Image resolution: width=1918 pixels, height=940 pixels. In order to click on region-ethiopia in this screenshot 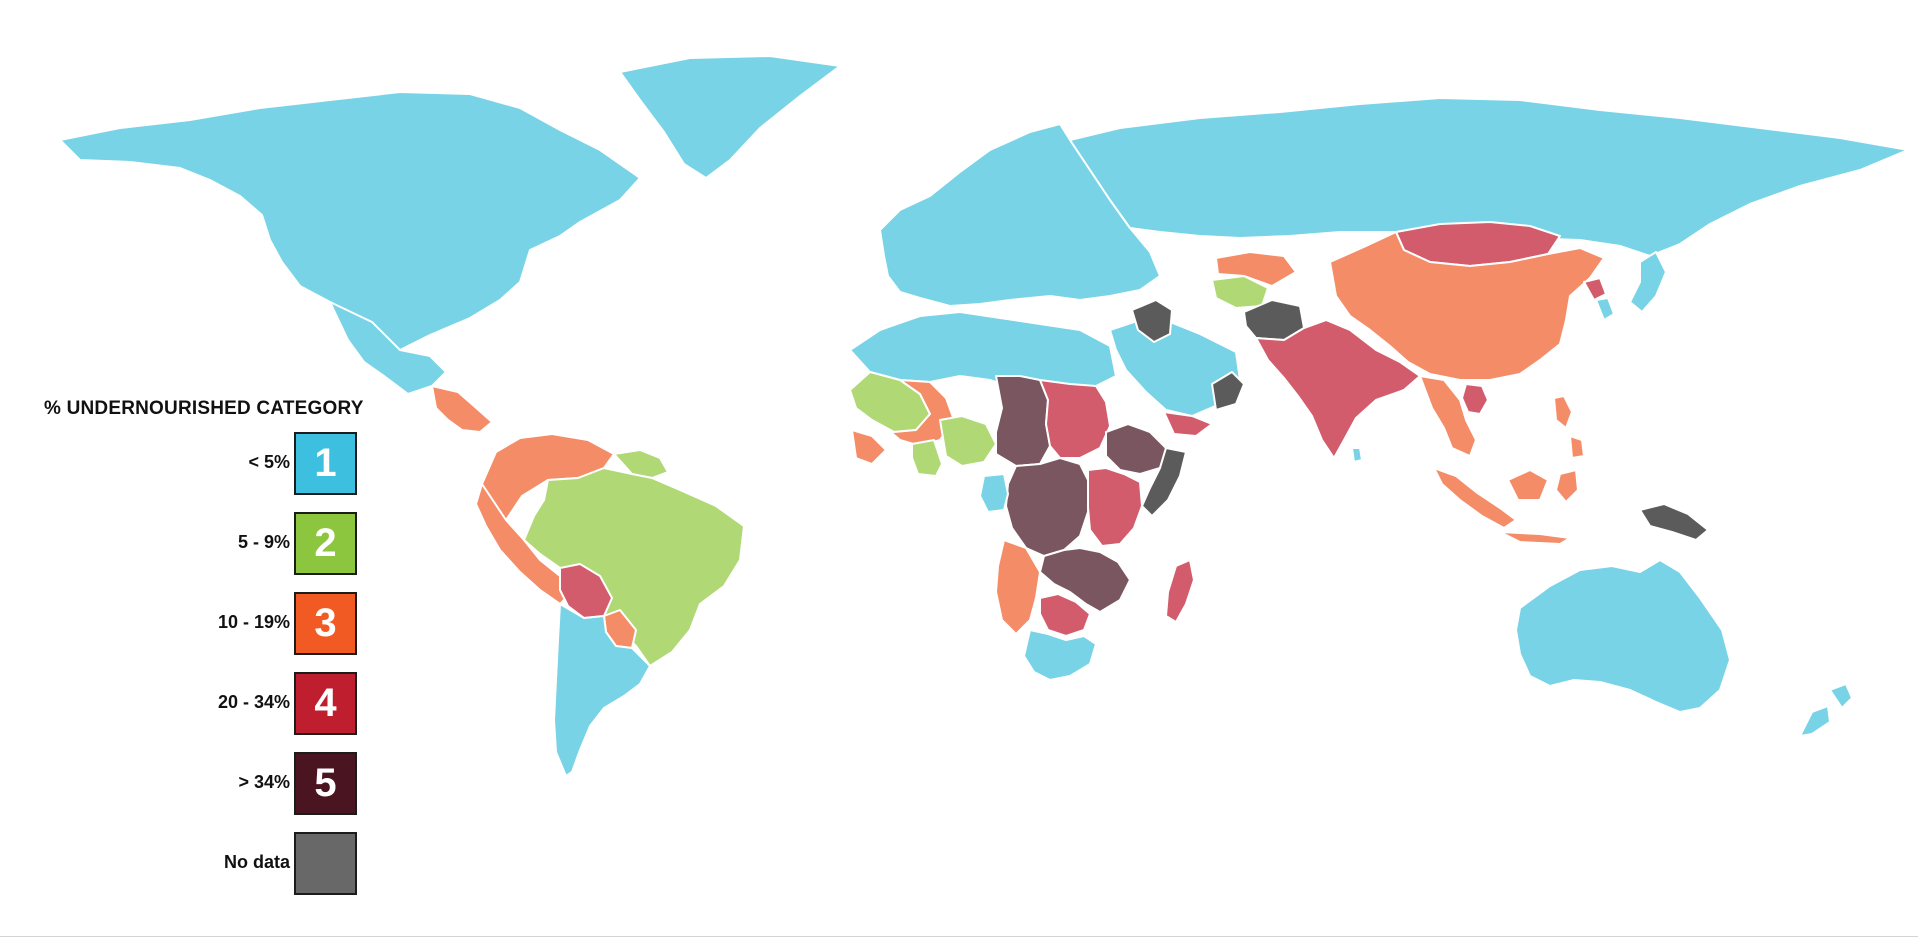, I will do `click(1136, 449)`.